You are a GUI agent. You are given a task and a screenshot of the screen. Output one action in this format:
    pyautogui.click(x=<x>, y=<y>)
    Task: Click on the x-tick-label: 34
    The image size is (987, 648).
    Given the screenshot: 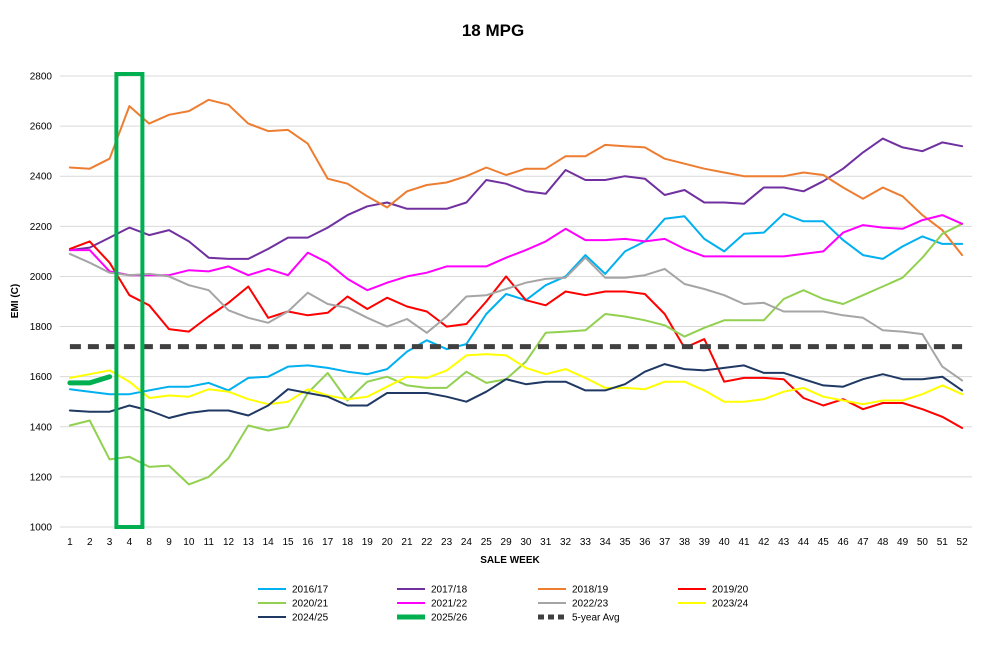 What is the action you would take?
    pyautogui.click(x=606, y=542)
    